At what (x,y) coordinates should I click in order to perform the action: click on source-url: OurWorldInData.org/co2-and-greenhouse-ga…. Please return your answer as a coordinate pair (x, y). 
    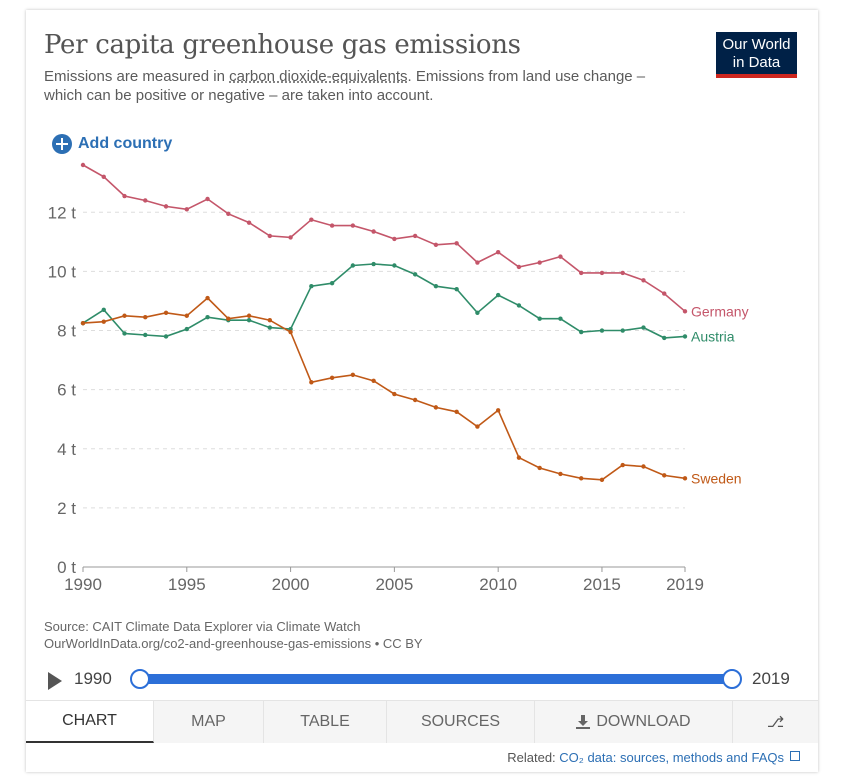
    Looking at the image, I should click on (233, 643).